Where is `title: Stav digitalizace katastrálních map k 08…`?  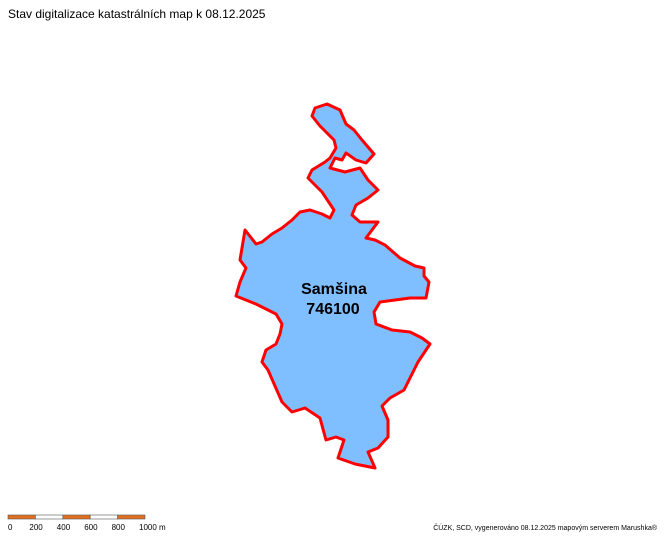
title: Stav digitalizace katastrálních map k 08… is located at coordinates (137, 14).